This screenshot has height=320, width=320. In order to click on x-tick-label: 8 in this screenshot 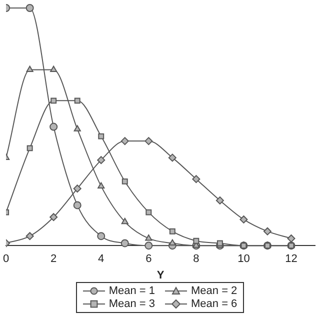, I will do `click(196, 259)`.